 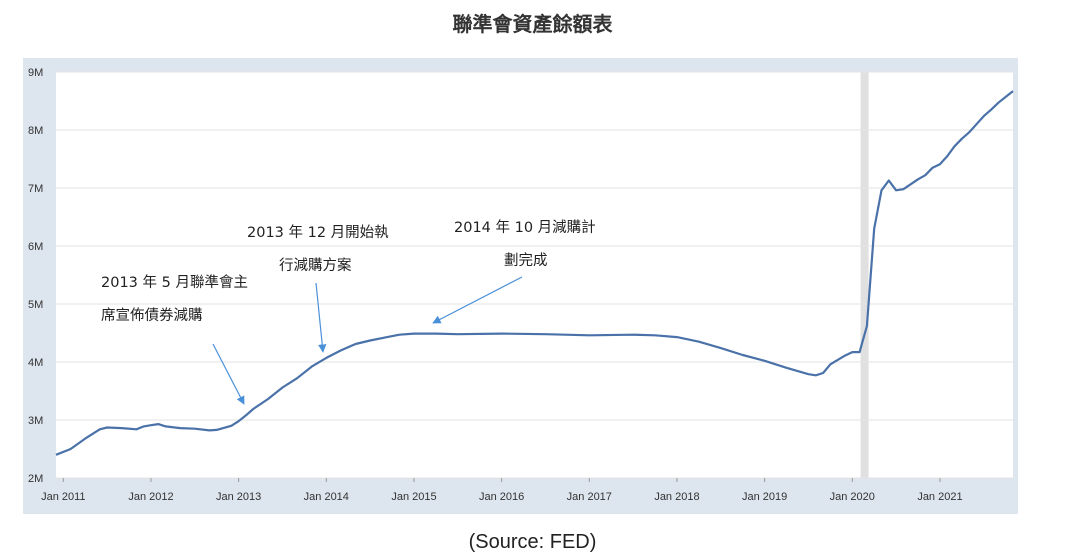 What do you see at coordinates (35, 305) in the screenshot?
I see `y-tick-label: 5M` at bounding box center [35, 305].